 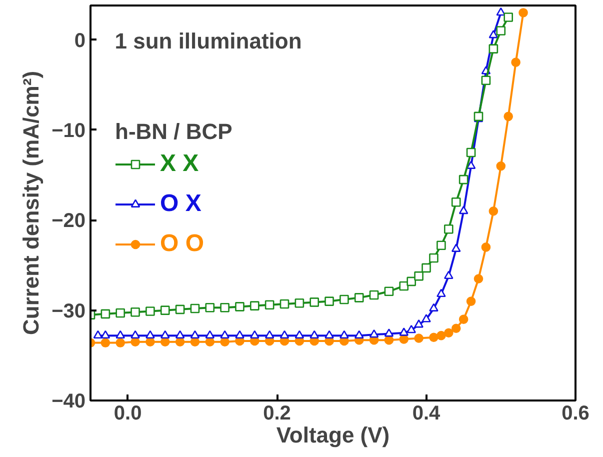 I want to click on y-tick-label: −20, so click(x=69, y=221).